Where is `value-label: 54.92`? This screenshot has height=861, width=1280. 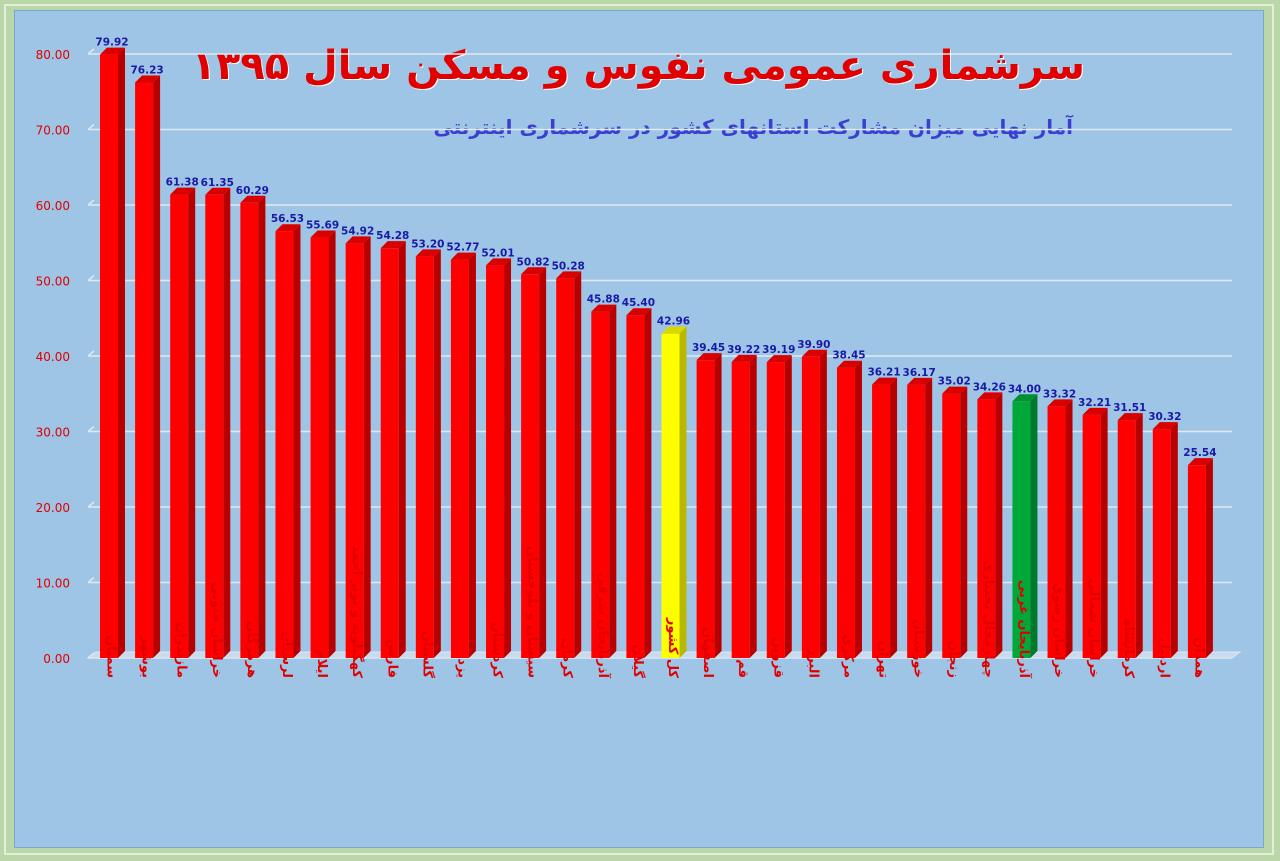 value-label: 54.92 is located at coordinates (357, 231).